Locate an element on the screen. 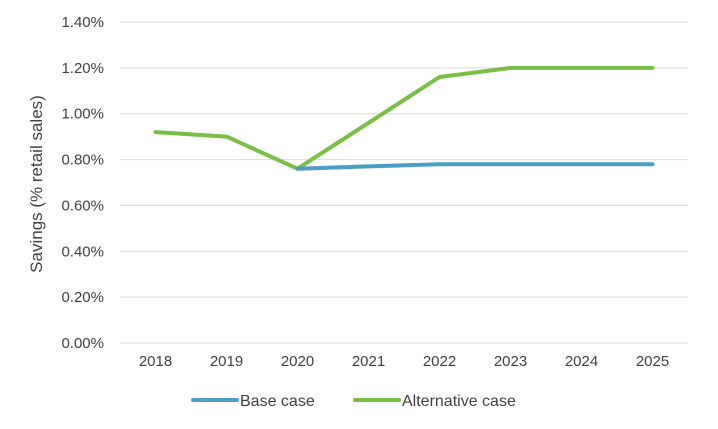 This screenshot has height=429, width=718. series-line-base-case is located at coordinates (475, 166).